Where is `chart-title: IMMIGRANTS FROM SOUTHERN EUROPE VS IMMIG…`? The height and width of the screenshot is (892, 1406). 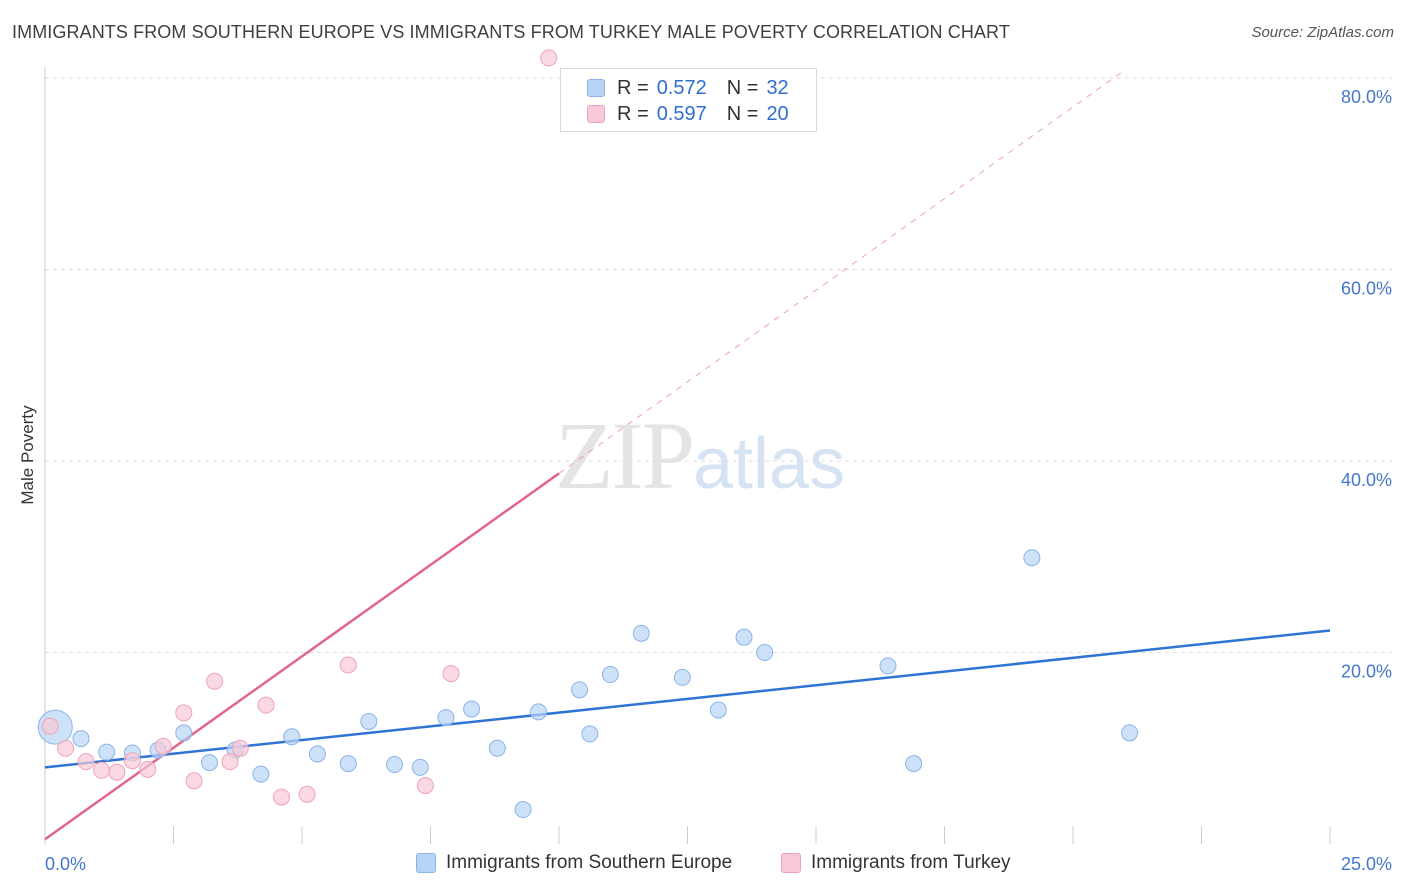
chart-title: IMMIGRANTS FROM SOUTHERN EUROPE VS IMMIG… is located at coordinates (511, 32).